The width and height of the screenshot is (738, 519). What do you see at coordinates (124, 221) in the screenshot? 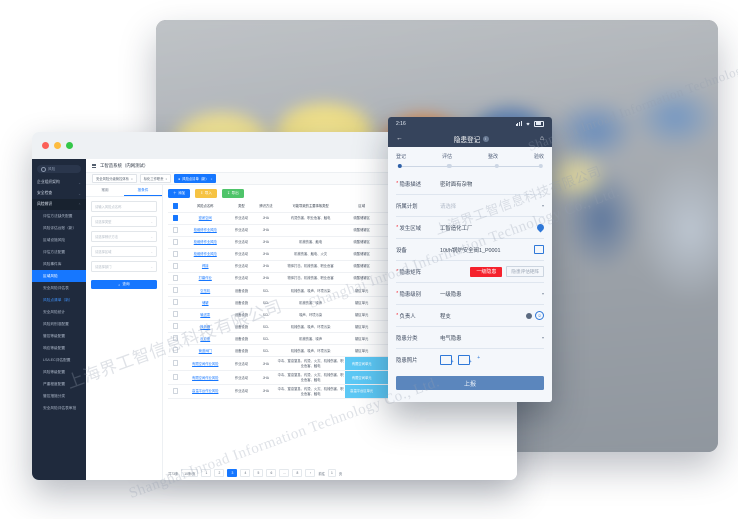
I see `filter-select-type: 请选择类型 ⌄` at bounding box center [124, 221].